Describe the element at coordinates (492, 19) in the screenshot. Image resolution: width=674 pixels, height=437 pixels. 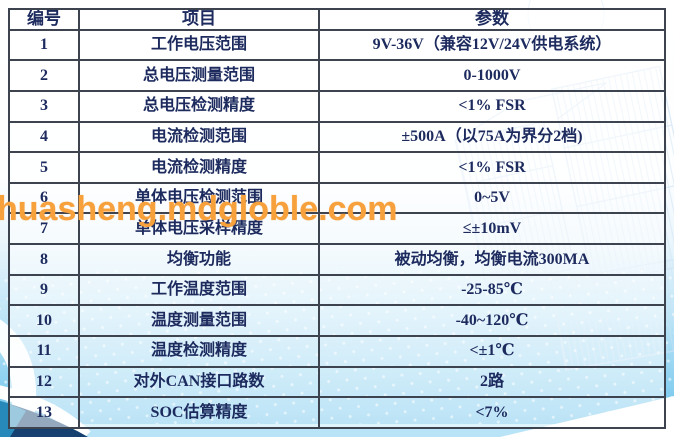
I see `header-cell-param: 参数` at that location.